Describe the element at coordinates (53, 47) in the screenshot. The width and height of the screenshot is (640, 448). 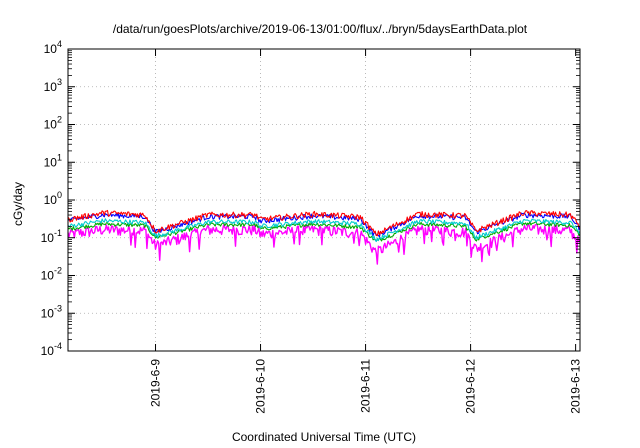
I see `y-tick-label: 10⁴` at that location.